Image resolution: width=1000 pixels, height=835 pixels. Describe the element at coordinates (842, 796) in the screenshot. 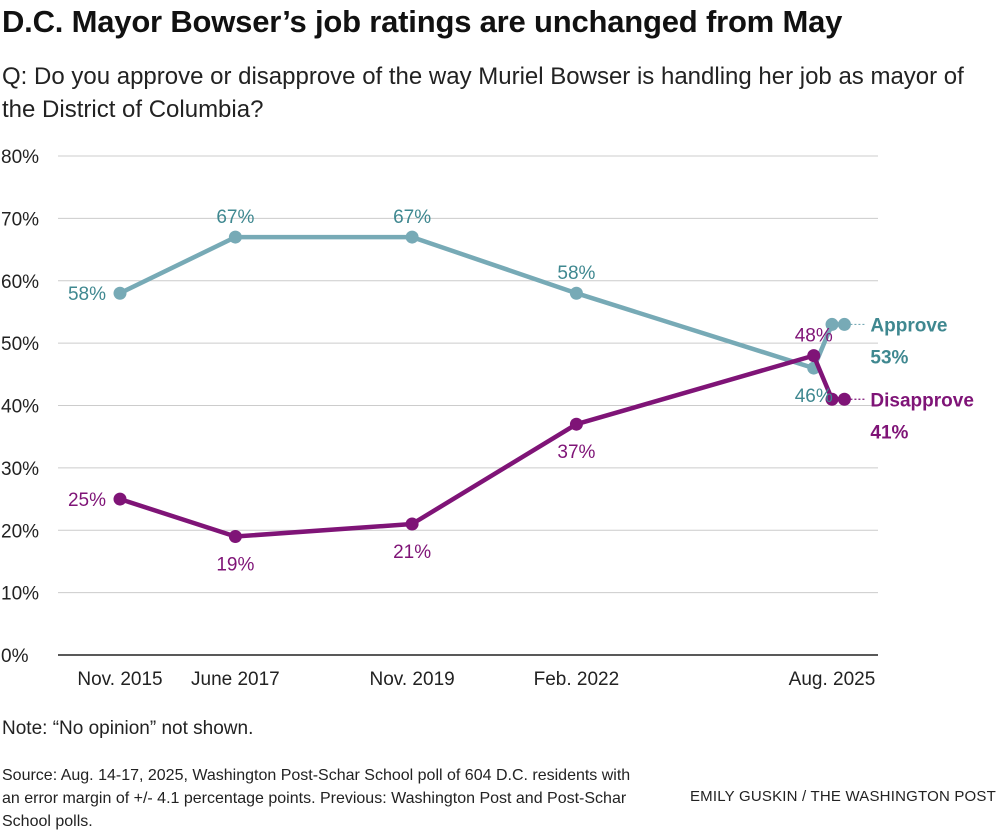

I see `chart-credit: EMILY GUSKIN / THE WASHINGTON POST` at that location.